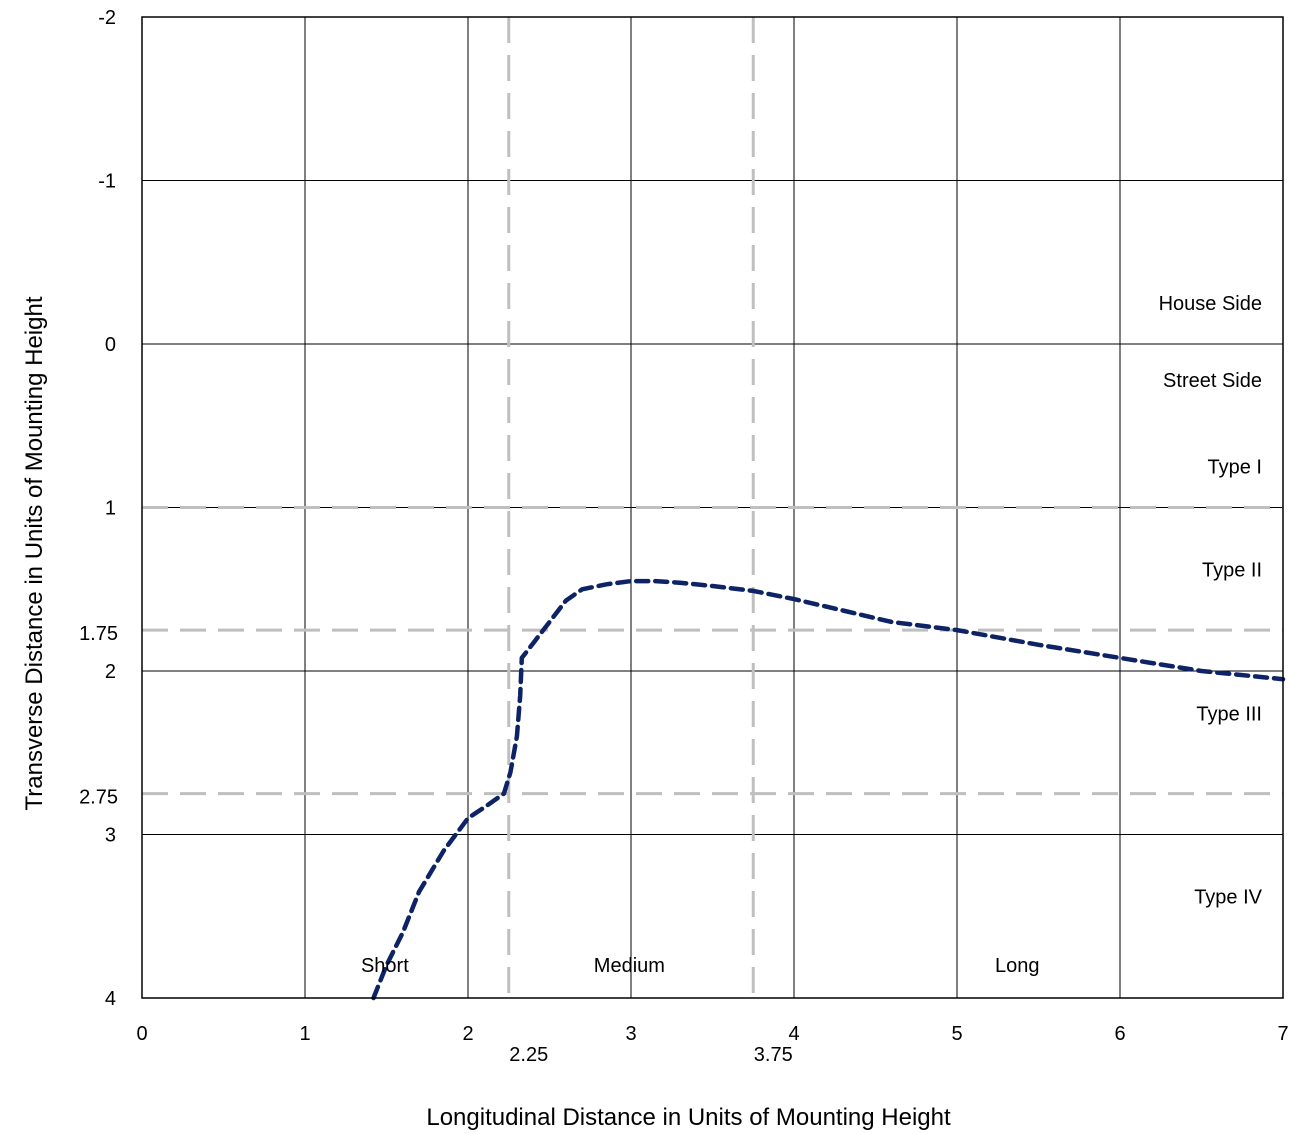 Image resolution: width=1298 pixels, height=1134 pixels. Describe the element at coordinates (110, 509) in the screenshot. I see `y-tick-label: 1` at that location.